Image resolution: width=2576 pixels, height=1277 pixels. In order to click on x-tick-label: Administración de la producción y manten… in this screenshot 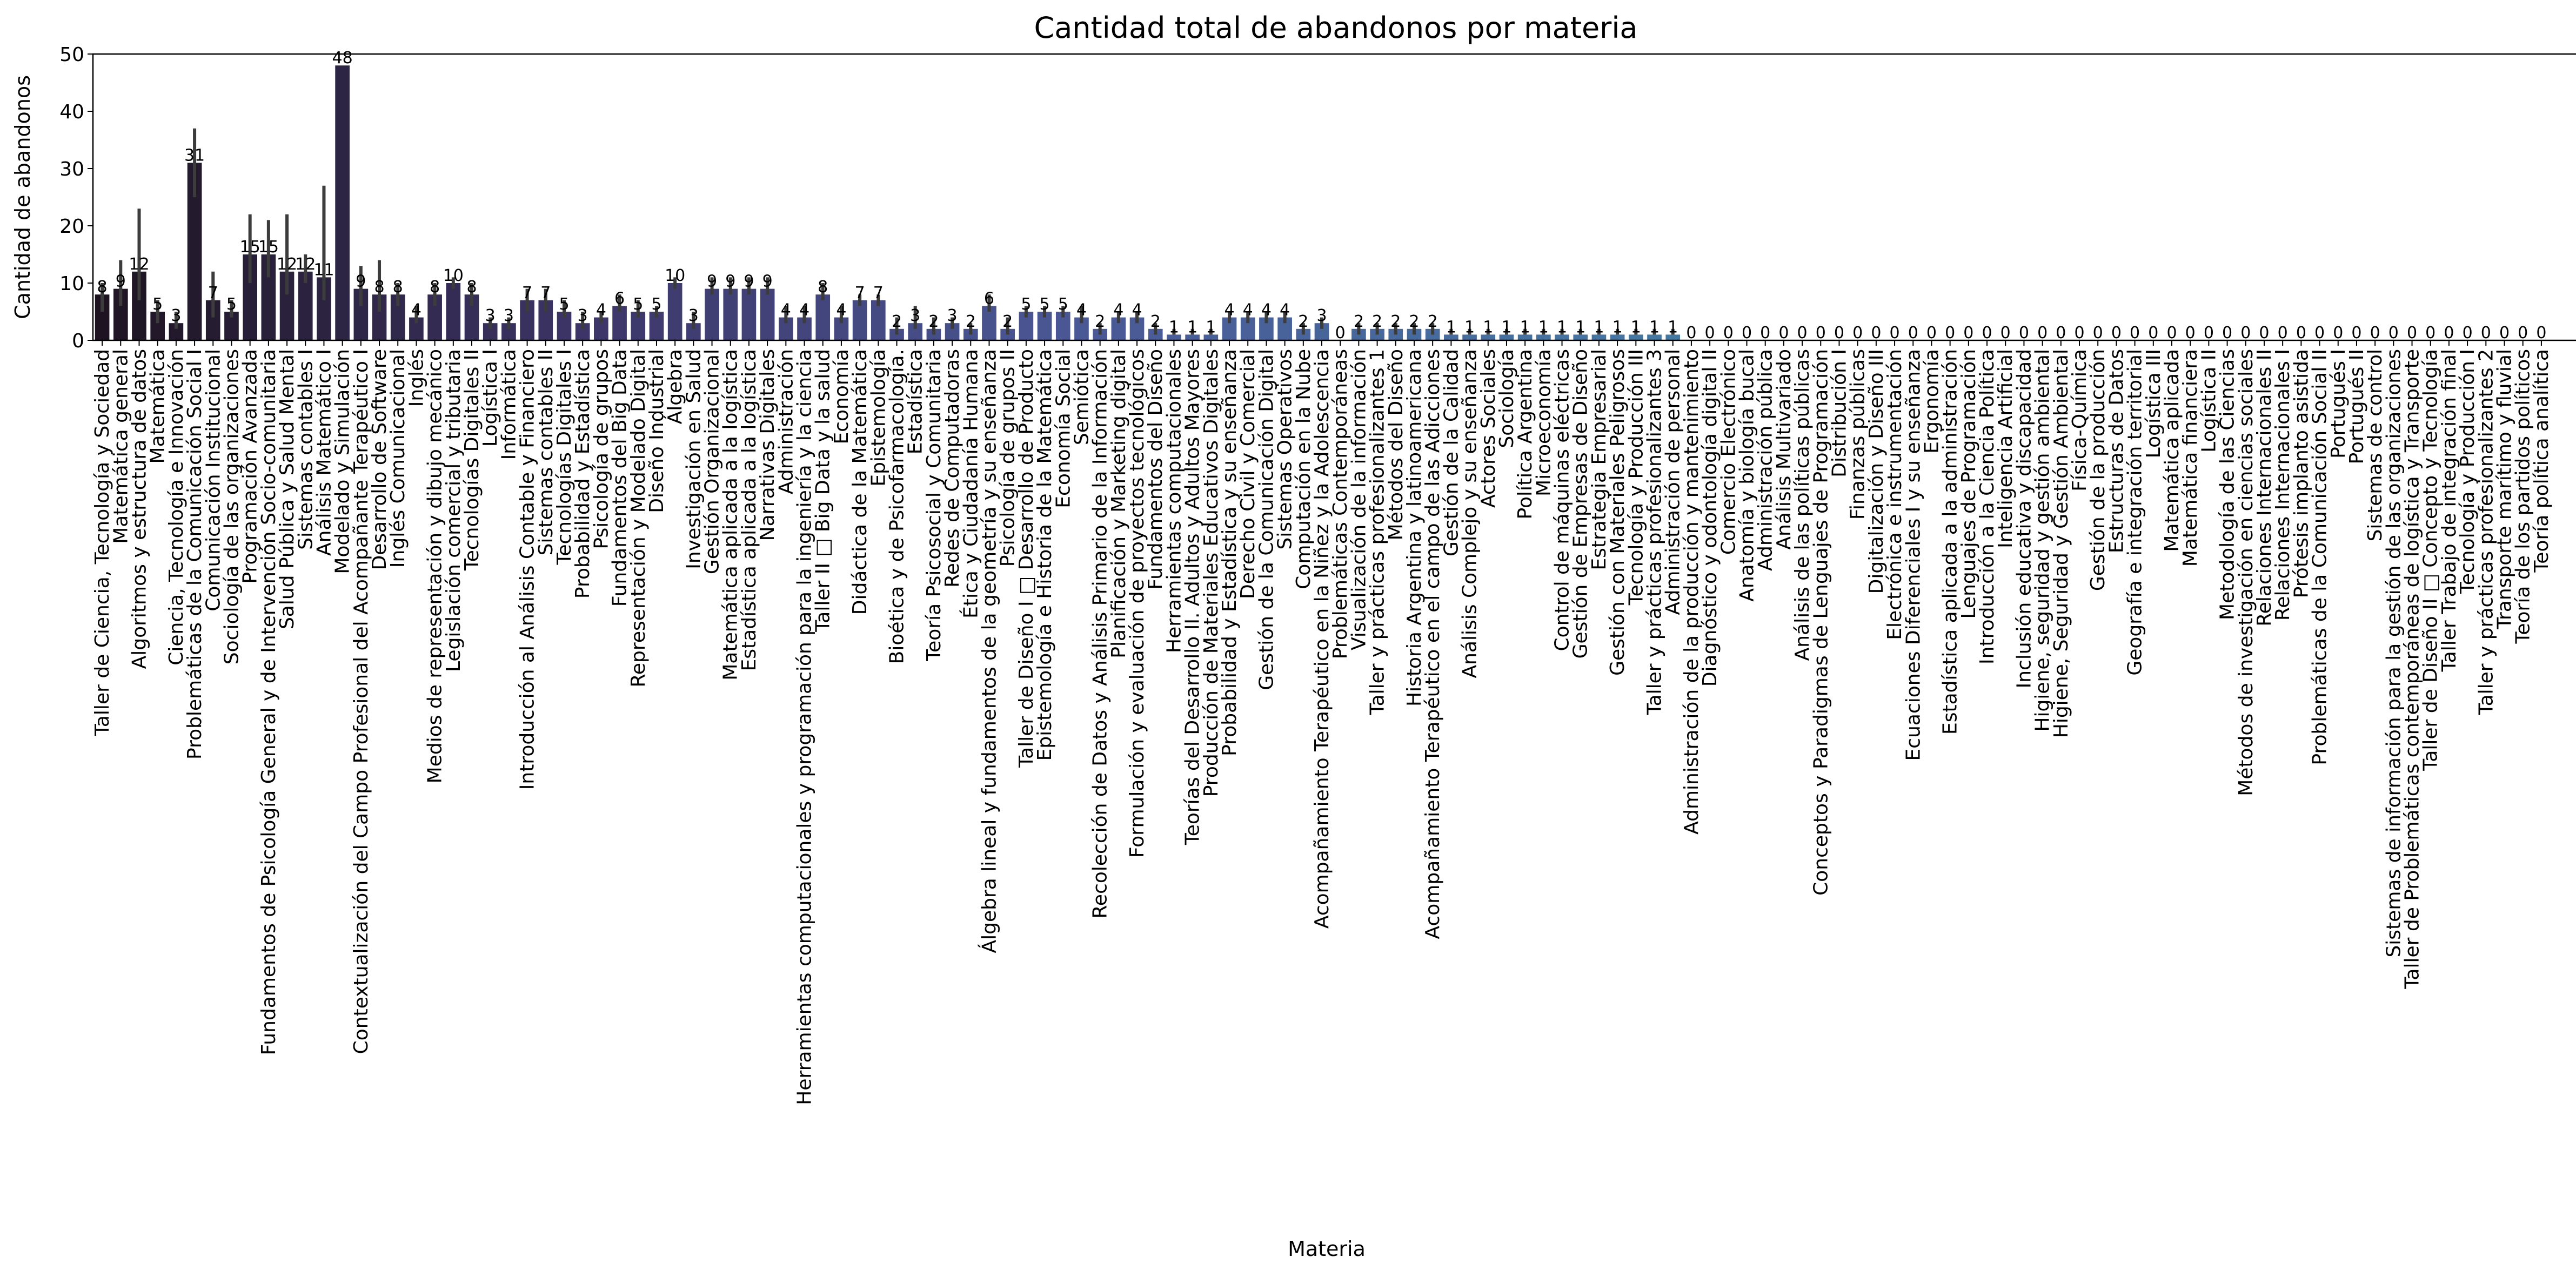, I will do `click(1692, 592)`.